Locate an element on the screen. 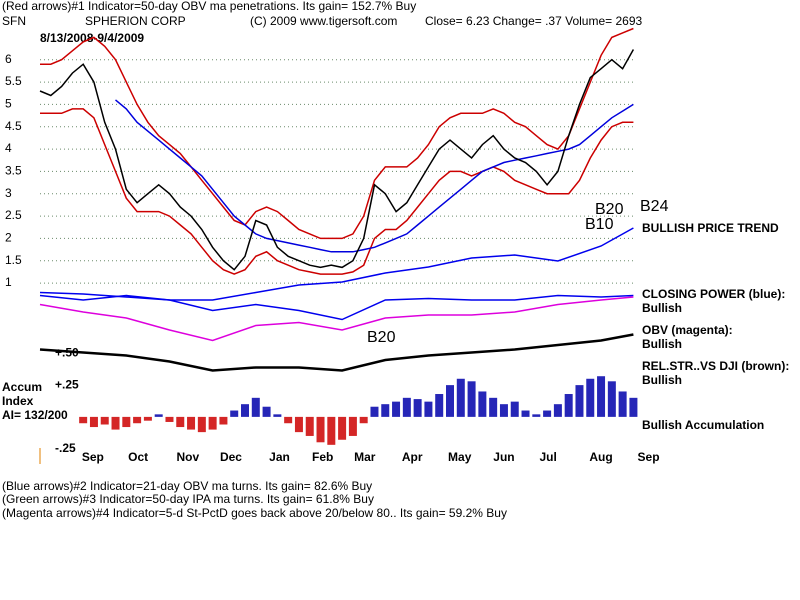 The height and width of the screenshot is (600, 800). copyright: (C) 2009 www.tigersoft.com is located at coordinates (323, 21).